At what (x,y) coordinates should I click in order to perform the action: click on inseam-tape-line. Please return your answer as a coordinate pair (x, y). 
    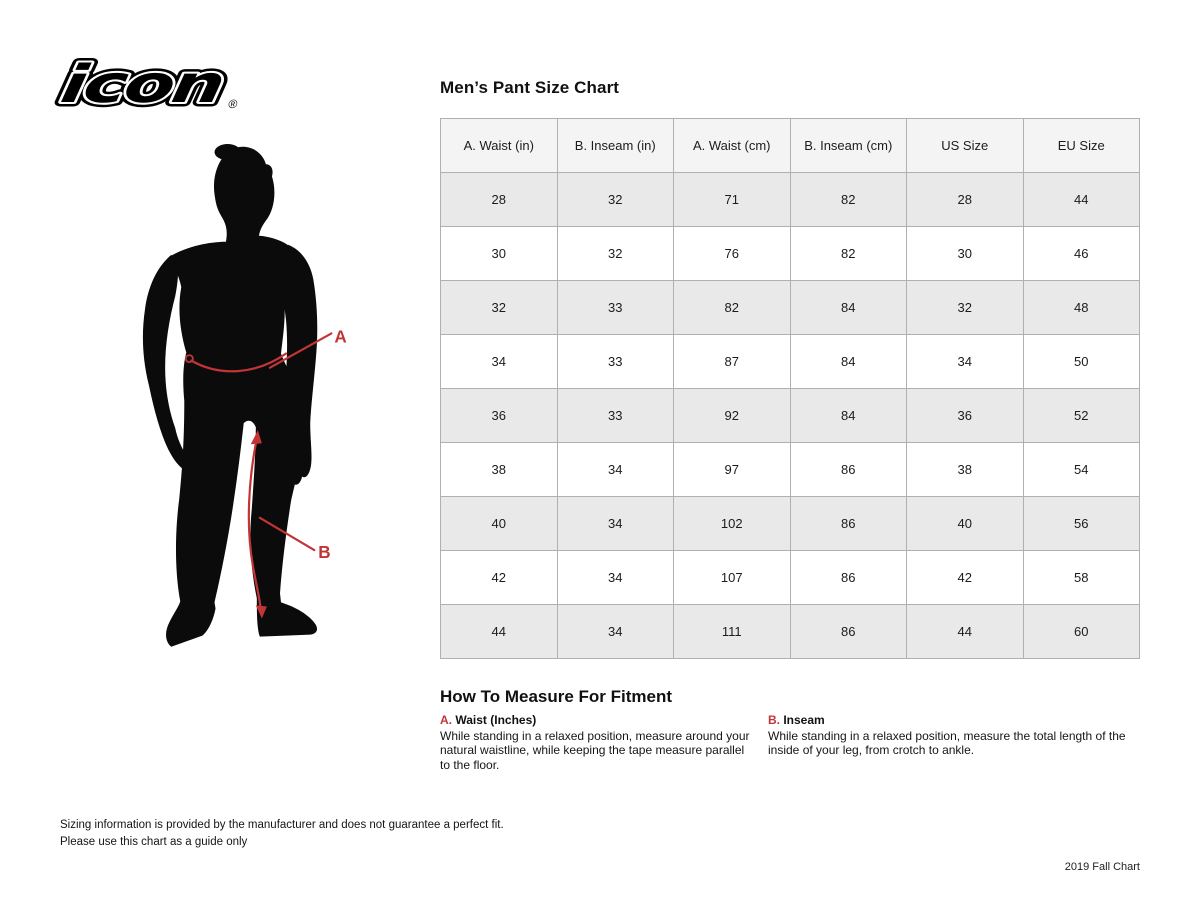
    Looking at the image, I should click on (254, 524).